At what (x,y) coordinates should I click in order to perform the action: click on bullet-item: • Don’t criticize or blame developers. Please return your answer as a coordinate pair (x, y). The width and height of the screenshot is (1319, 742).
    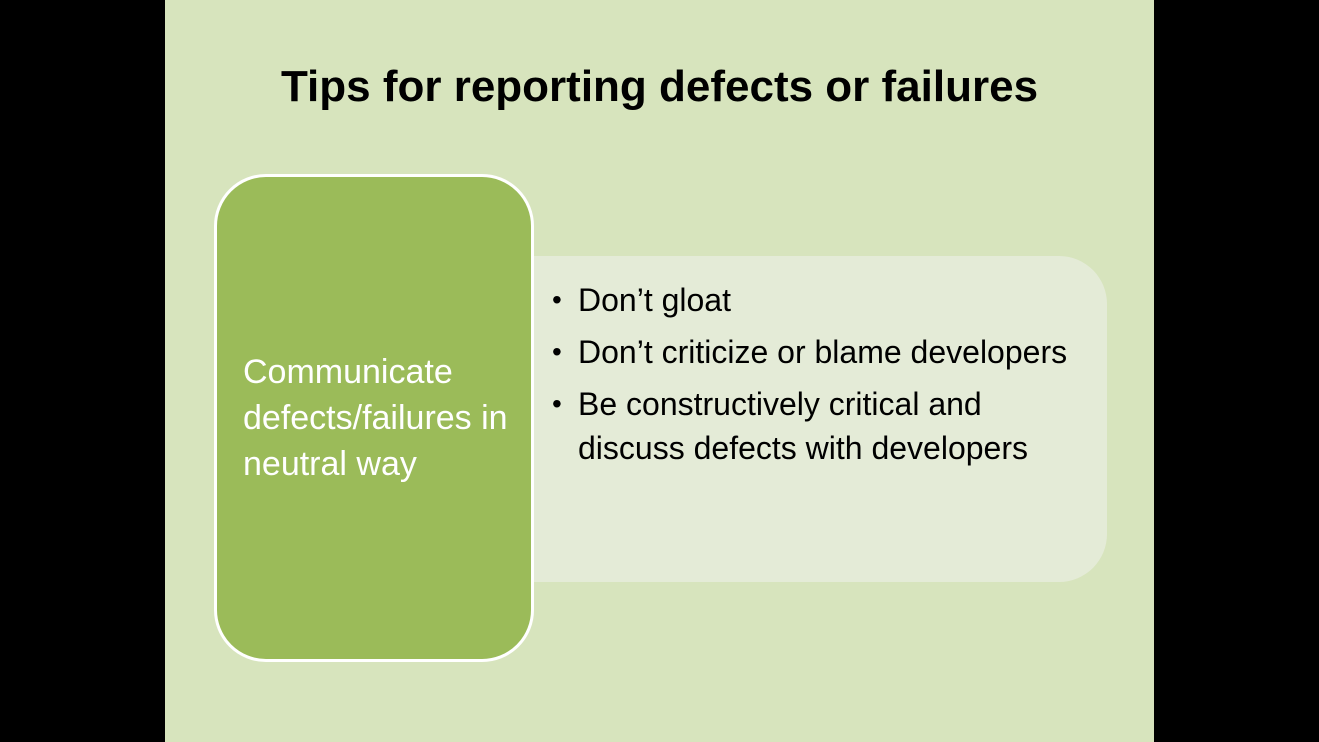
    Looking at the image, I should click on (810, 352).